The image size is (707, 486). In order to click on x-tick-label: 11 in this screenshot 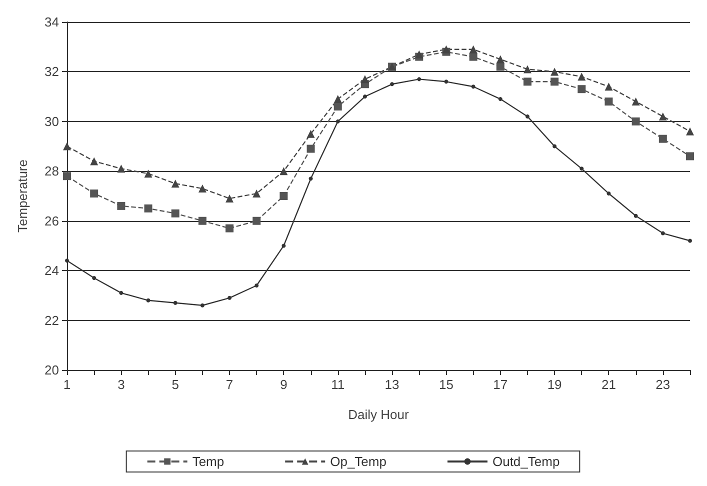, I will do `click(338, 384)`.